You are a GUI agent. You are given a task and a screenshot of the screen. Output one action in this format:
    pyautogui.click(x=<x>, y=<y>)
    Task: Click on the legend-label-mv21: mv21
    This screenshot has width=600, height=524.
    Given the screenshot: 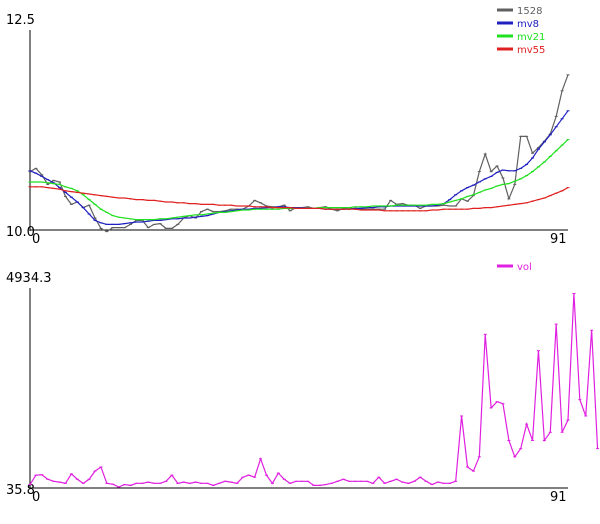 What is the action you would take?
    pyautogui.click(x=531, y=37)
    